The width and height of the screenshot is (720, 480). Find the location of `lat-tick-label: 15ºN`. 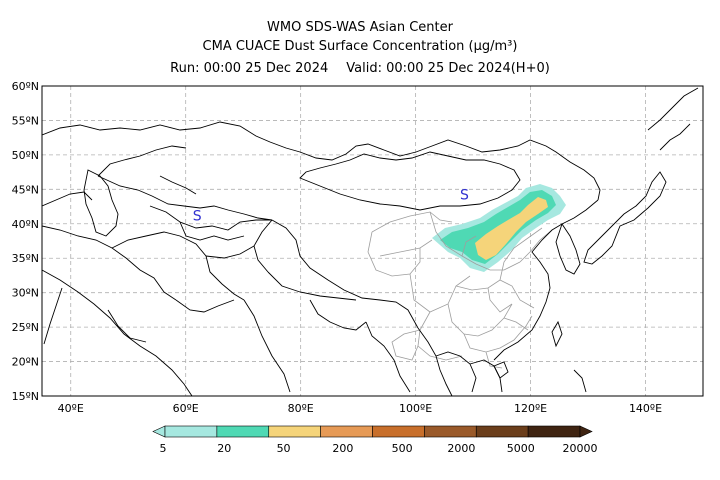

lat-tick-label: 15ºN is located at coordinates (25, 396).